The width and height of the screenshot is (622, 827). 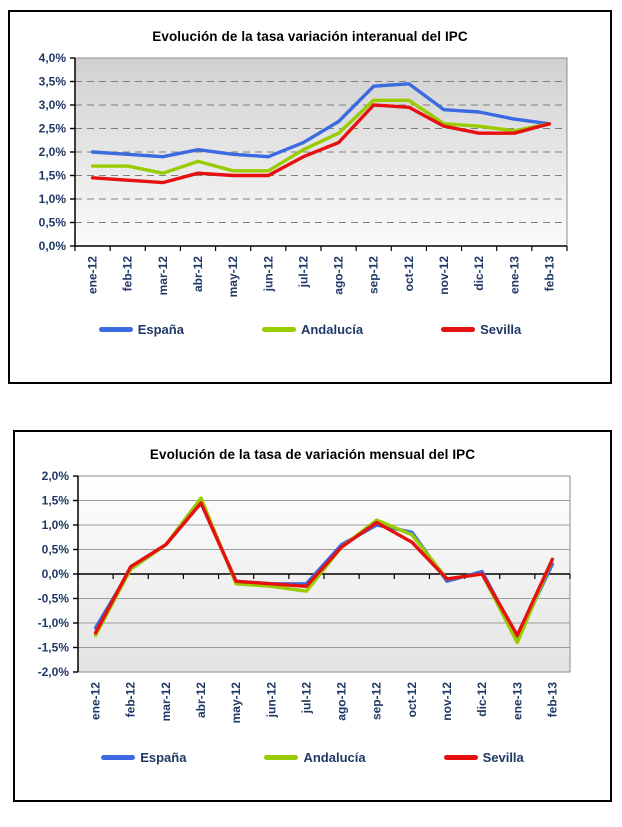 I want to click on y-tick-label: 3,0%, so click(x=53, y=105).